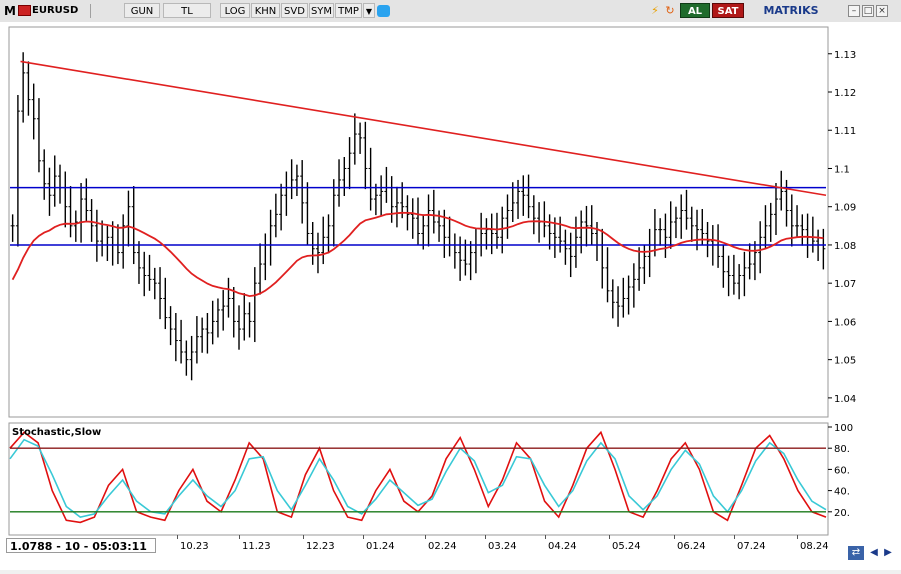  Describe the element at coordinates (842, 227) in the screenshot. I see `price-axis: 1.13 1.12 1.11 1.1 1.09 1.08 1.07 1.06 1.05 1.04` at that location.